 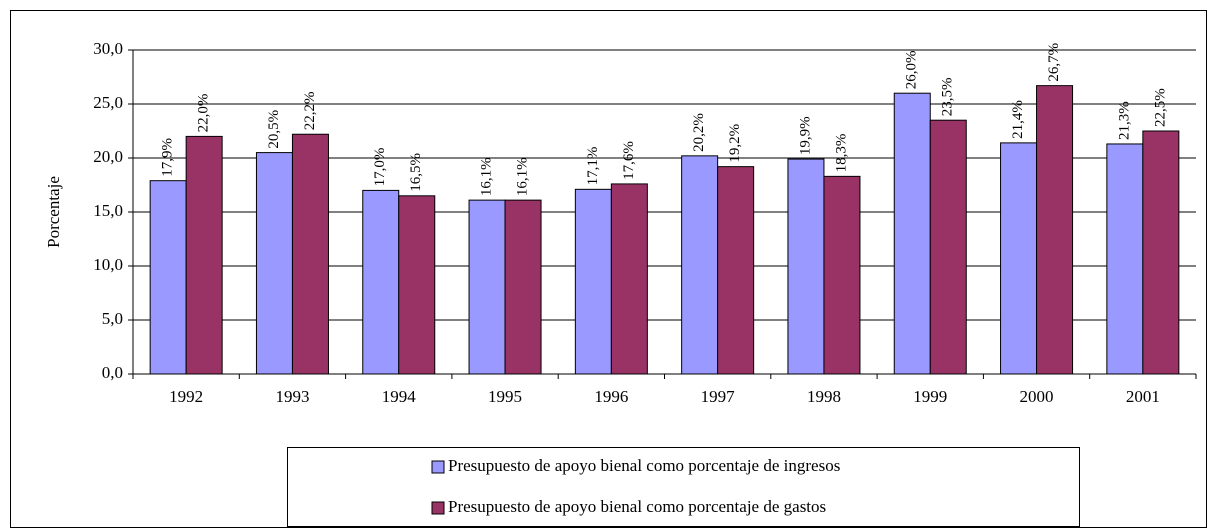 I want to click on y-tick-label: 5,0, so click(x=112, y=318).